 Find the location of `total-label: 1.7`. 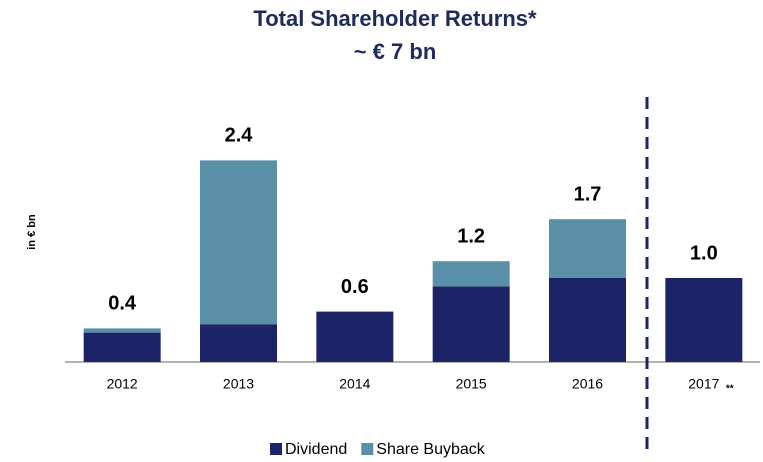

total-label: 1.7 is located at coordinates (588, 194).